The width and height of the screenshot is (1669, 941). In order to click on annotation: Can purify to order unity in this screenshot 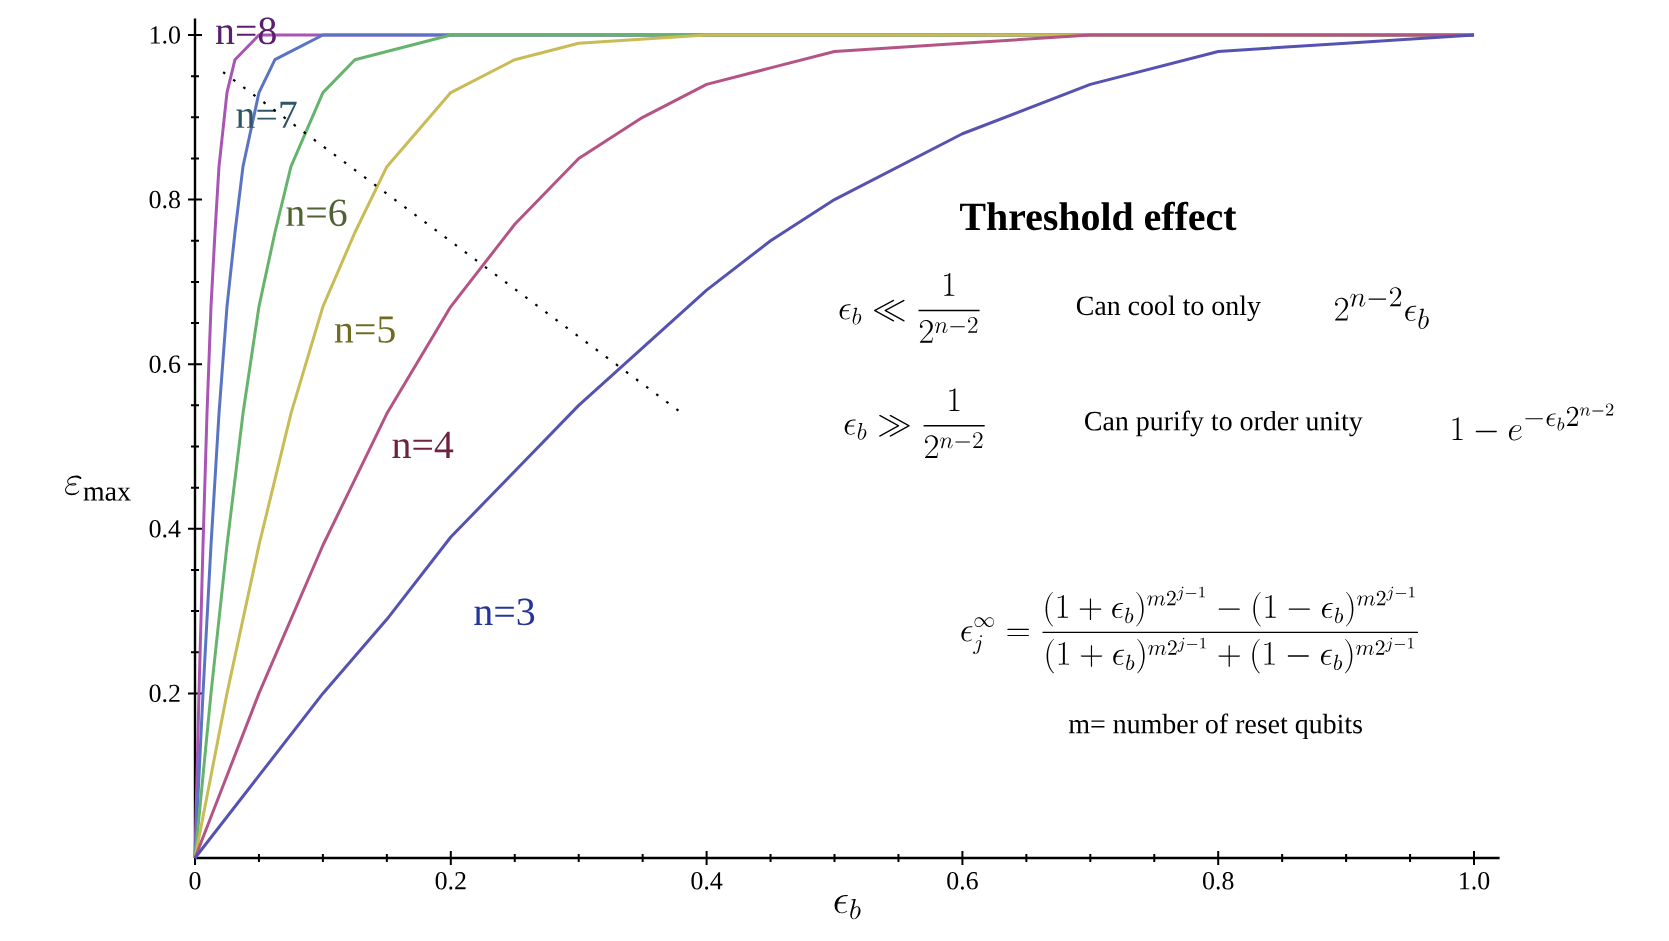, I will do `click(1224, 423)`.